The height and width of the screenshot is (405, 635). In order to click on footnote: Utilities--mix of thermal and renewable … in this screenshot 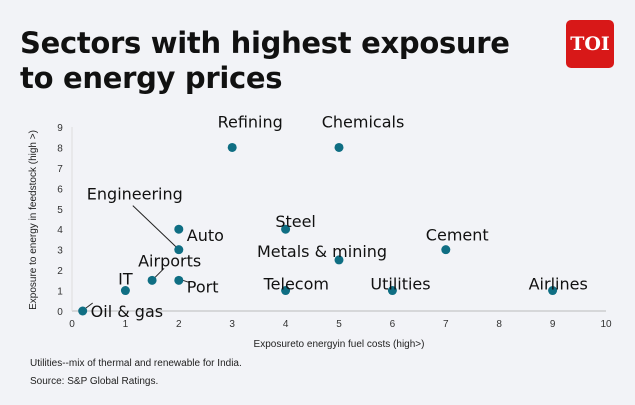, I will do `click(136, 363)`.